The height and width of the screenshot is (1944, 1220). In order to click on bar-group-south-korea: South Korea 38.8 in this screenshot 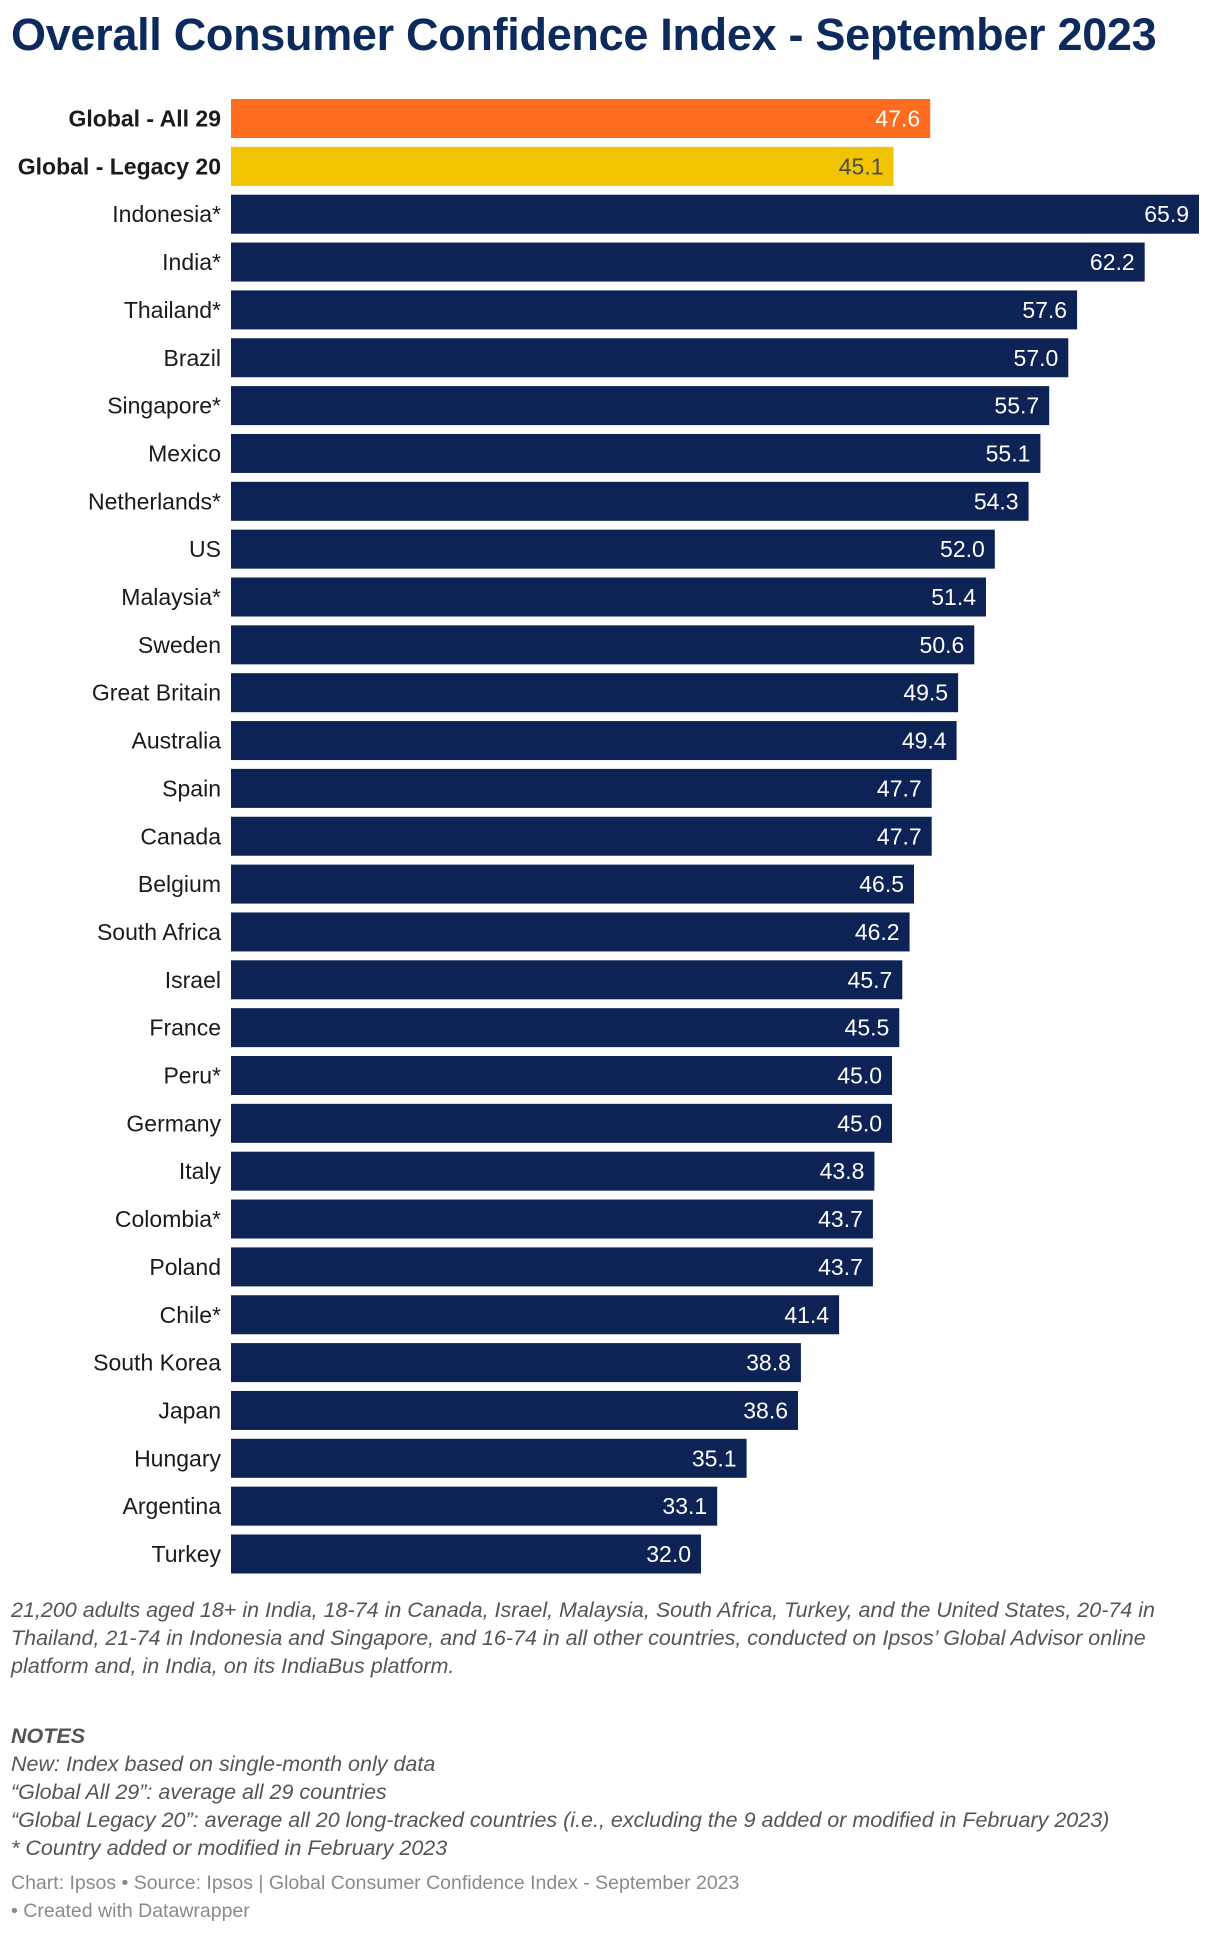, I will do `click(447, 1363)`.